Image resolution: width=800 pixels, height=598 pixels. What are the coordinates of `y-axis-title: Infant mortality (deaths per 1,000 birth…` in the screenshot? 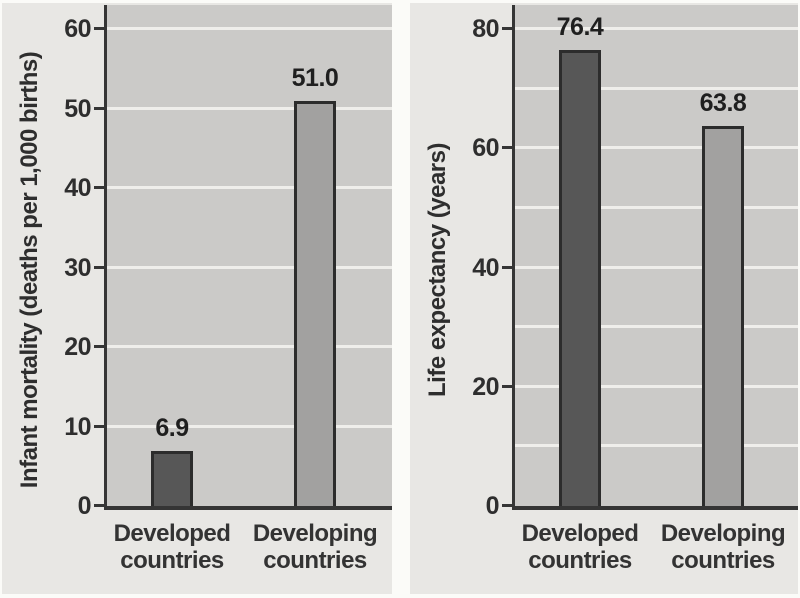 It's located at (29, 270).